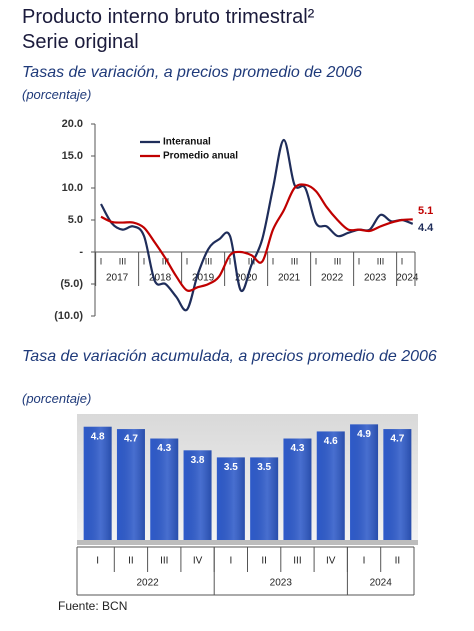 The width and height of the screenshot is (474, 631). I want to click on year-label: 2019, so click(203, 278).